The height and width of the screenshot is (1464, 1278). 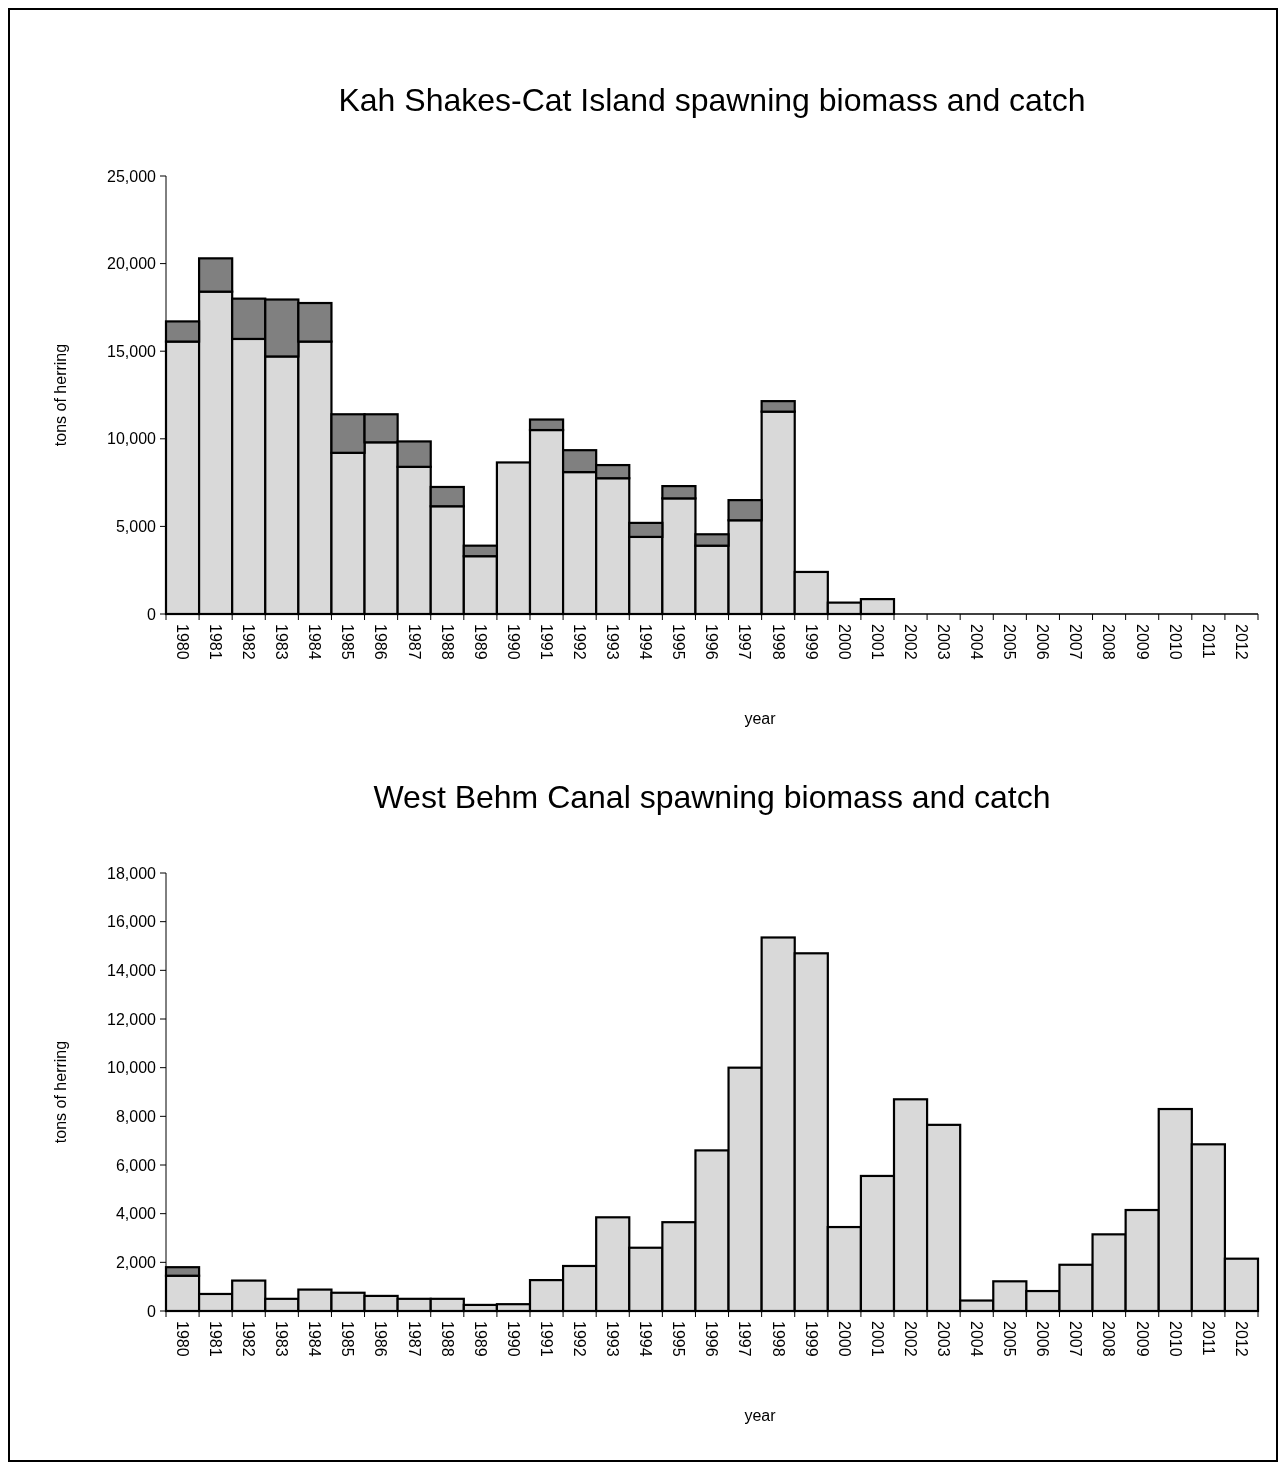 What do you see at coordinates (132, 351) in the screenshot?
I see `y-tick-label: 15,000` at bounding box center [132, 351].